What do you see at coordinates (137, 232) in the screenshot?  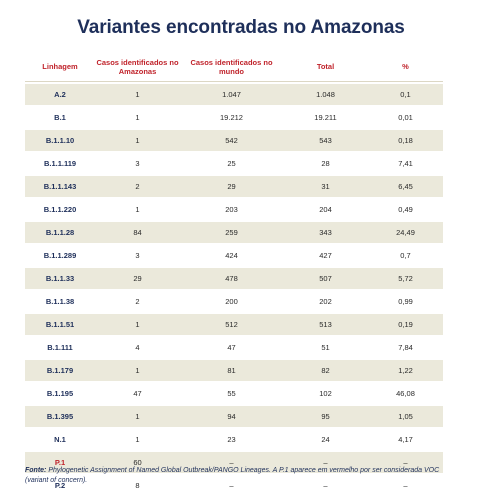 I see `row-amazonas: 84` at bounding box center [137, 232].